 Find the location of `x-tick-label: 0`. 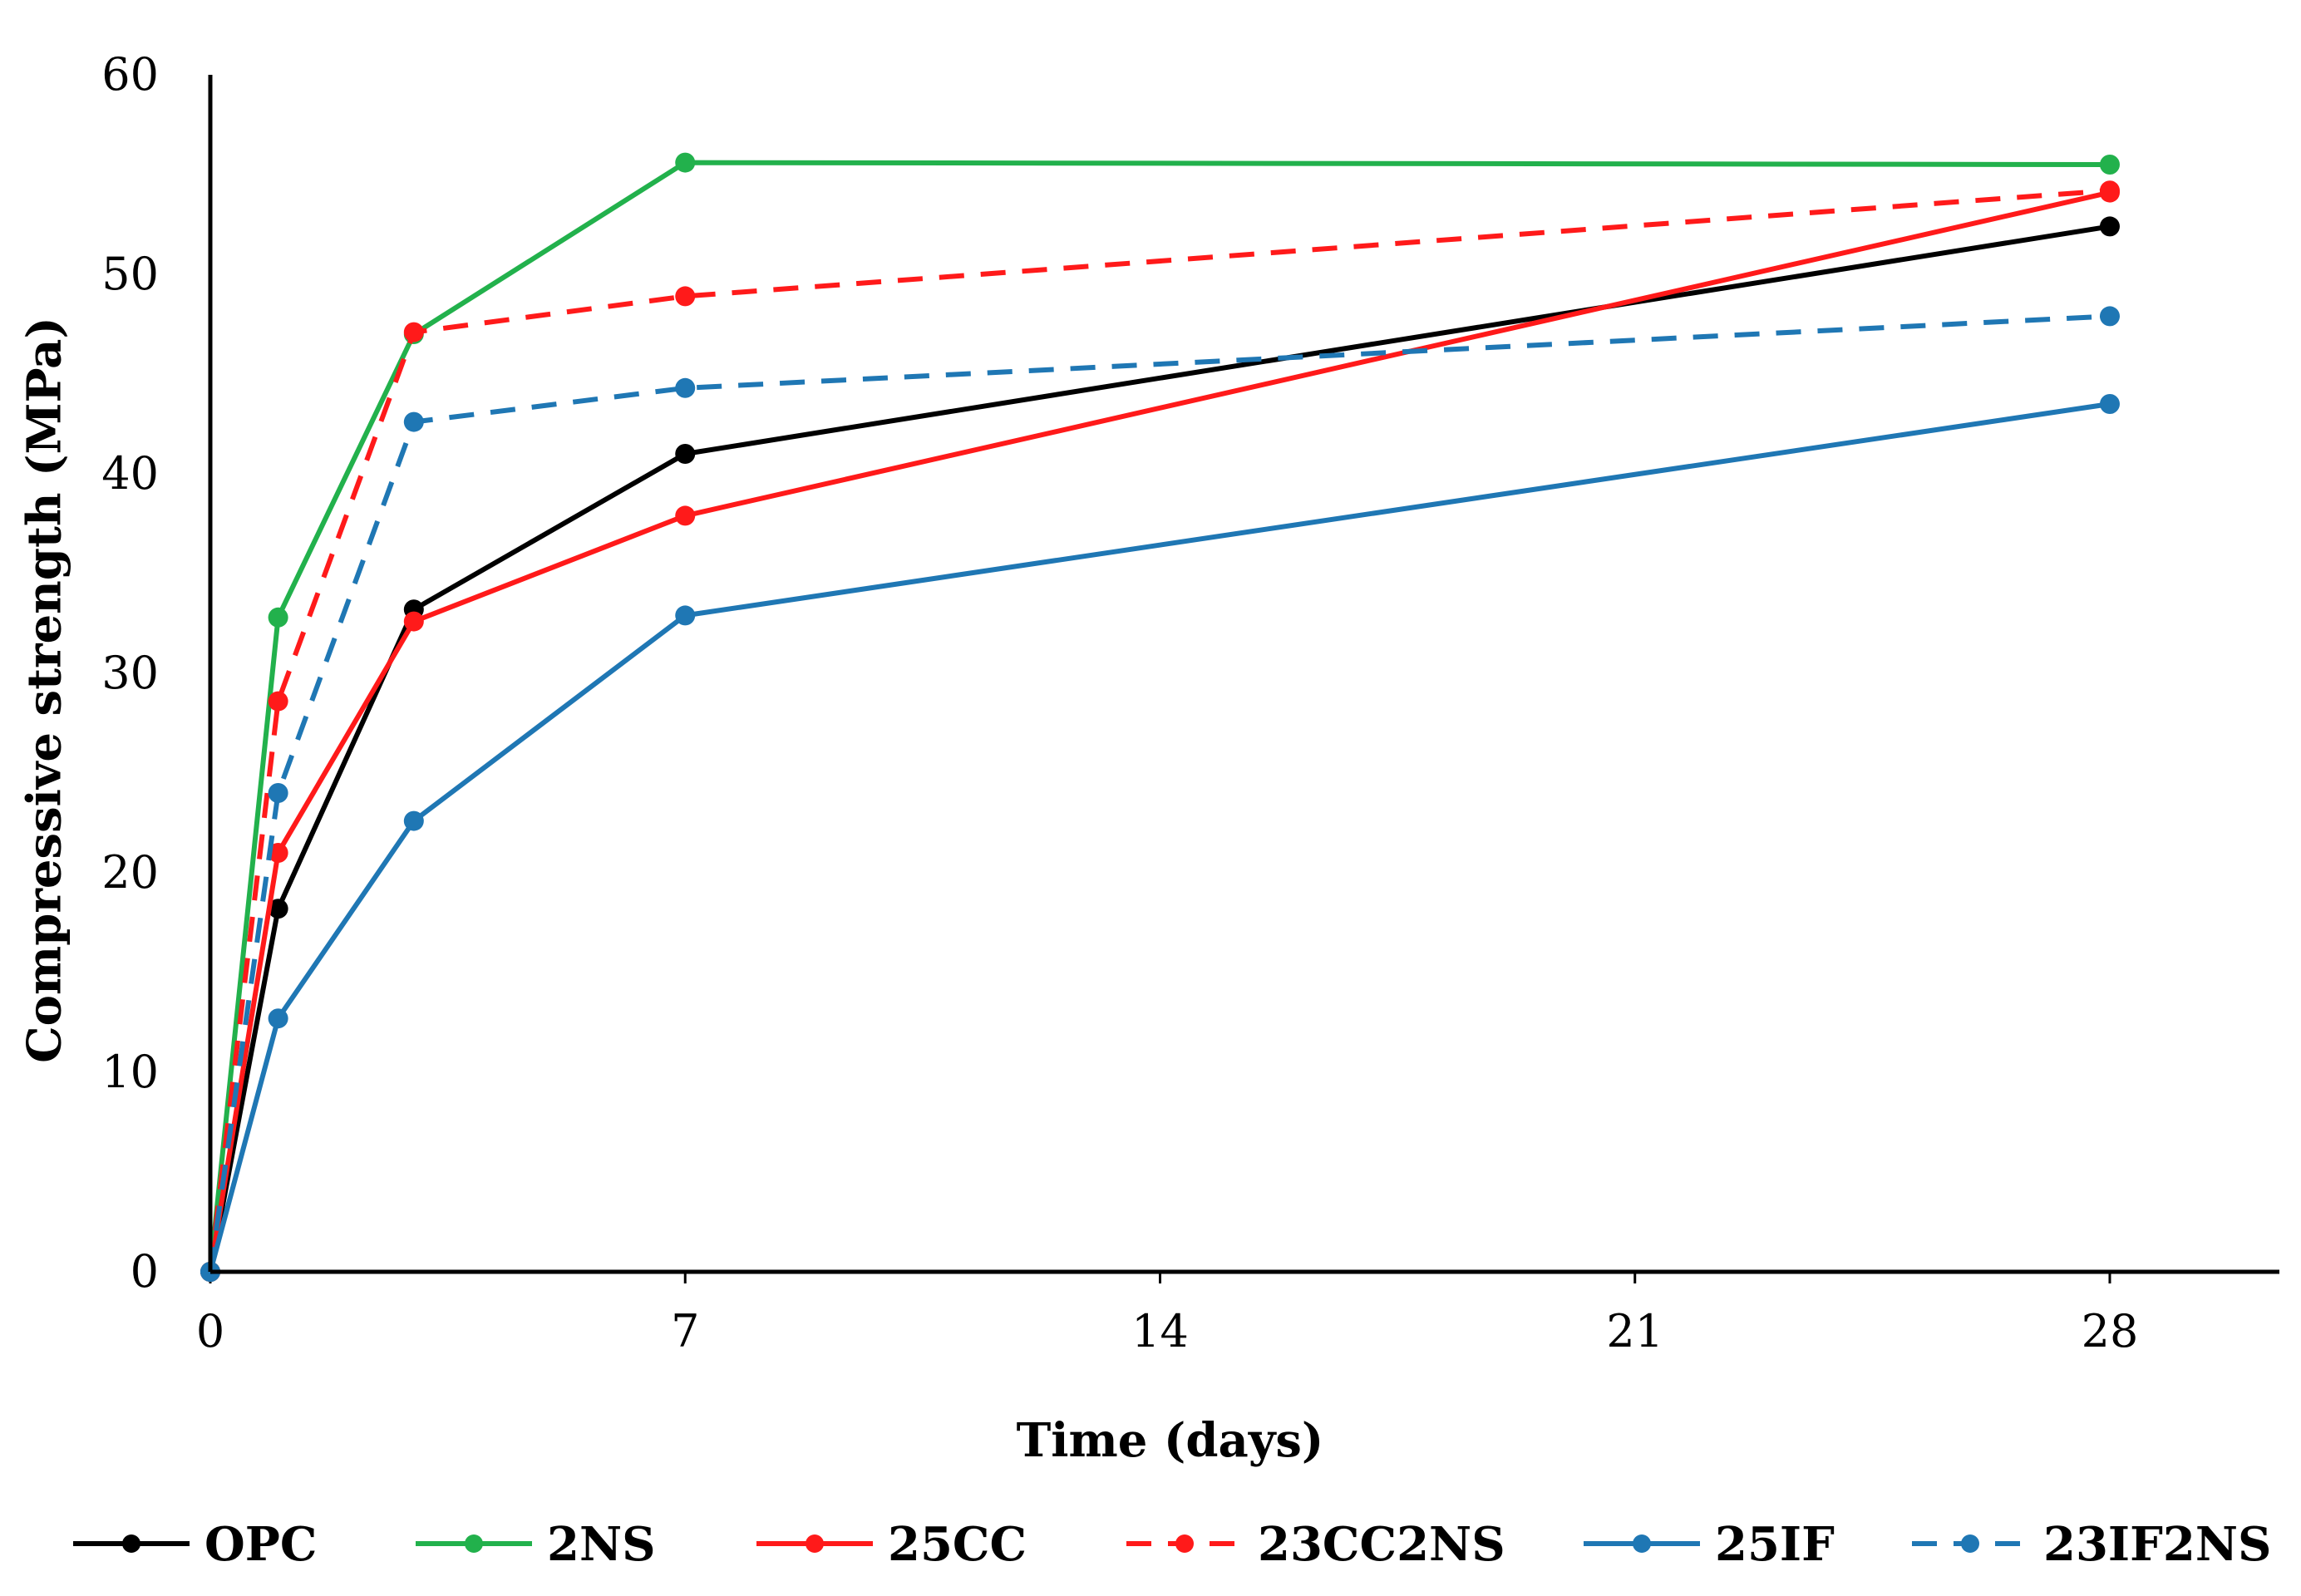

x-tick-label: 0 is located at coordinates (210, 1331).